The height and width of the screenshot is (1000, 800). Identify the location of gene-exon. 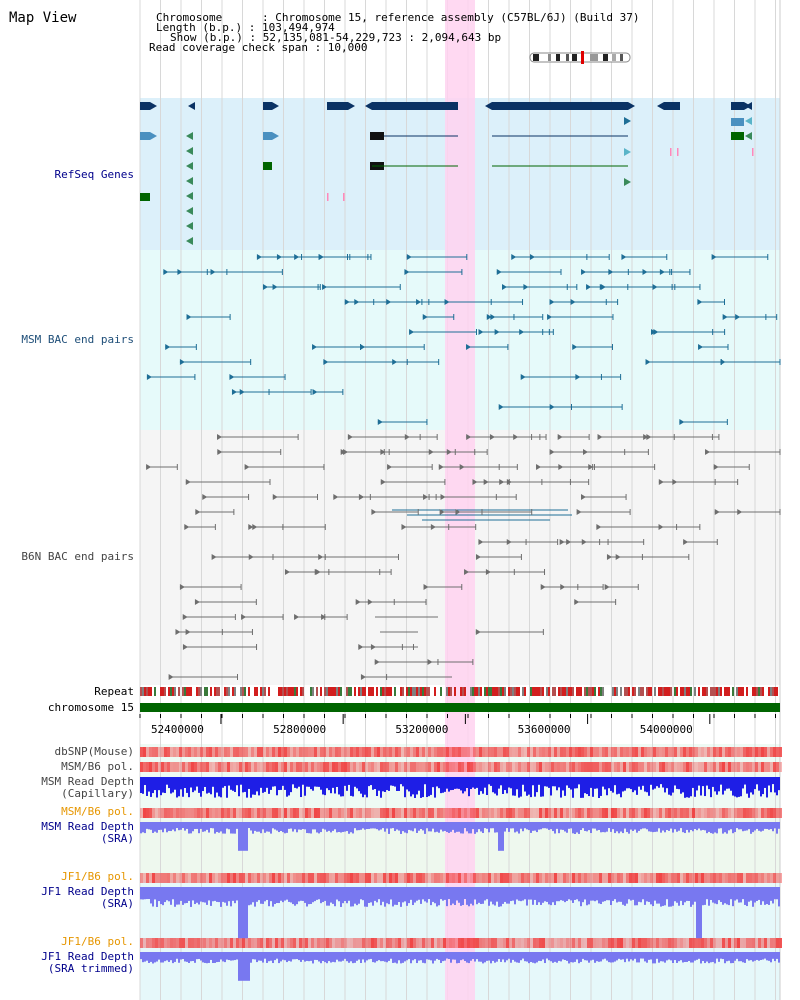
(672, 106).